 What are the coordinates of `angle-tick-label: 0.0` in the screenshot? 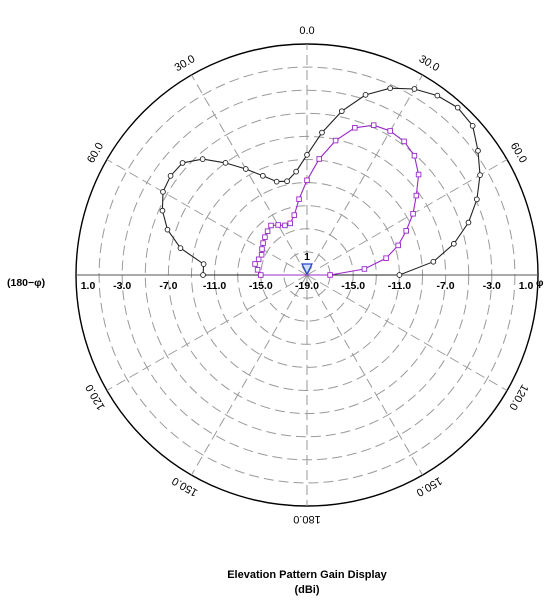 It's located at (306, 31).